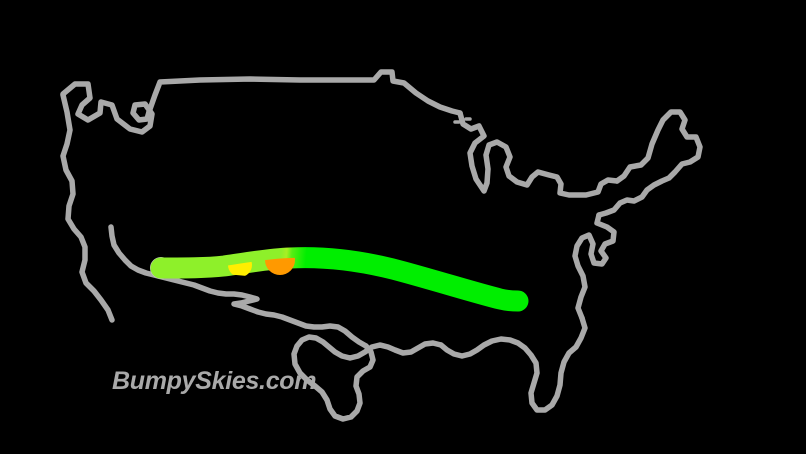 This screenshot has width=806, height=454. I want to click on northeast-coast, so click(649, 163).